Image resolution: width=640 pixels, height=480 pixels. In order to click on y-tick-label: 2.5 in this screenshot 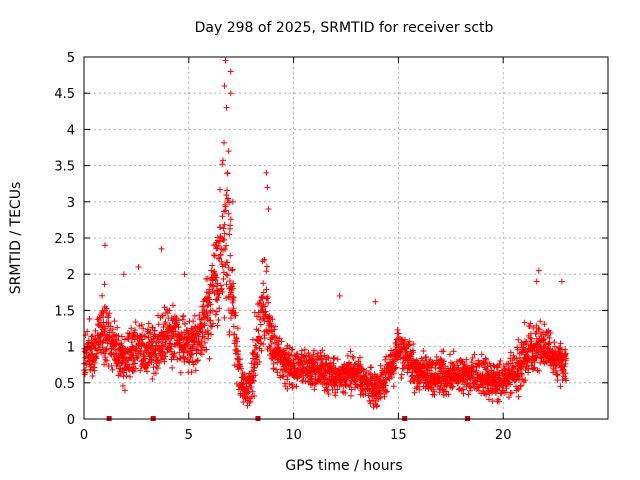, I will do `click(64, 239)`.